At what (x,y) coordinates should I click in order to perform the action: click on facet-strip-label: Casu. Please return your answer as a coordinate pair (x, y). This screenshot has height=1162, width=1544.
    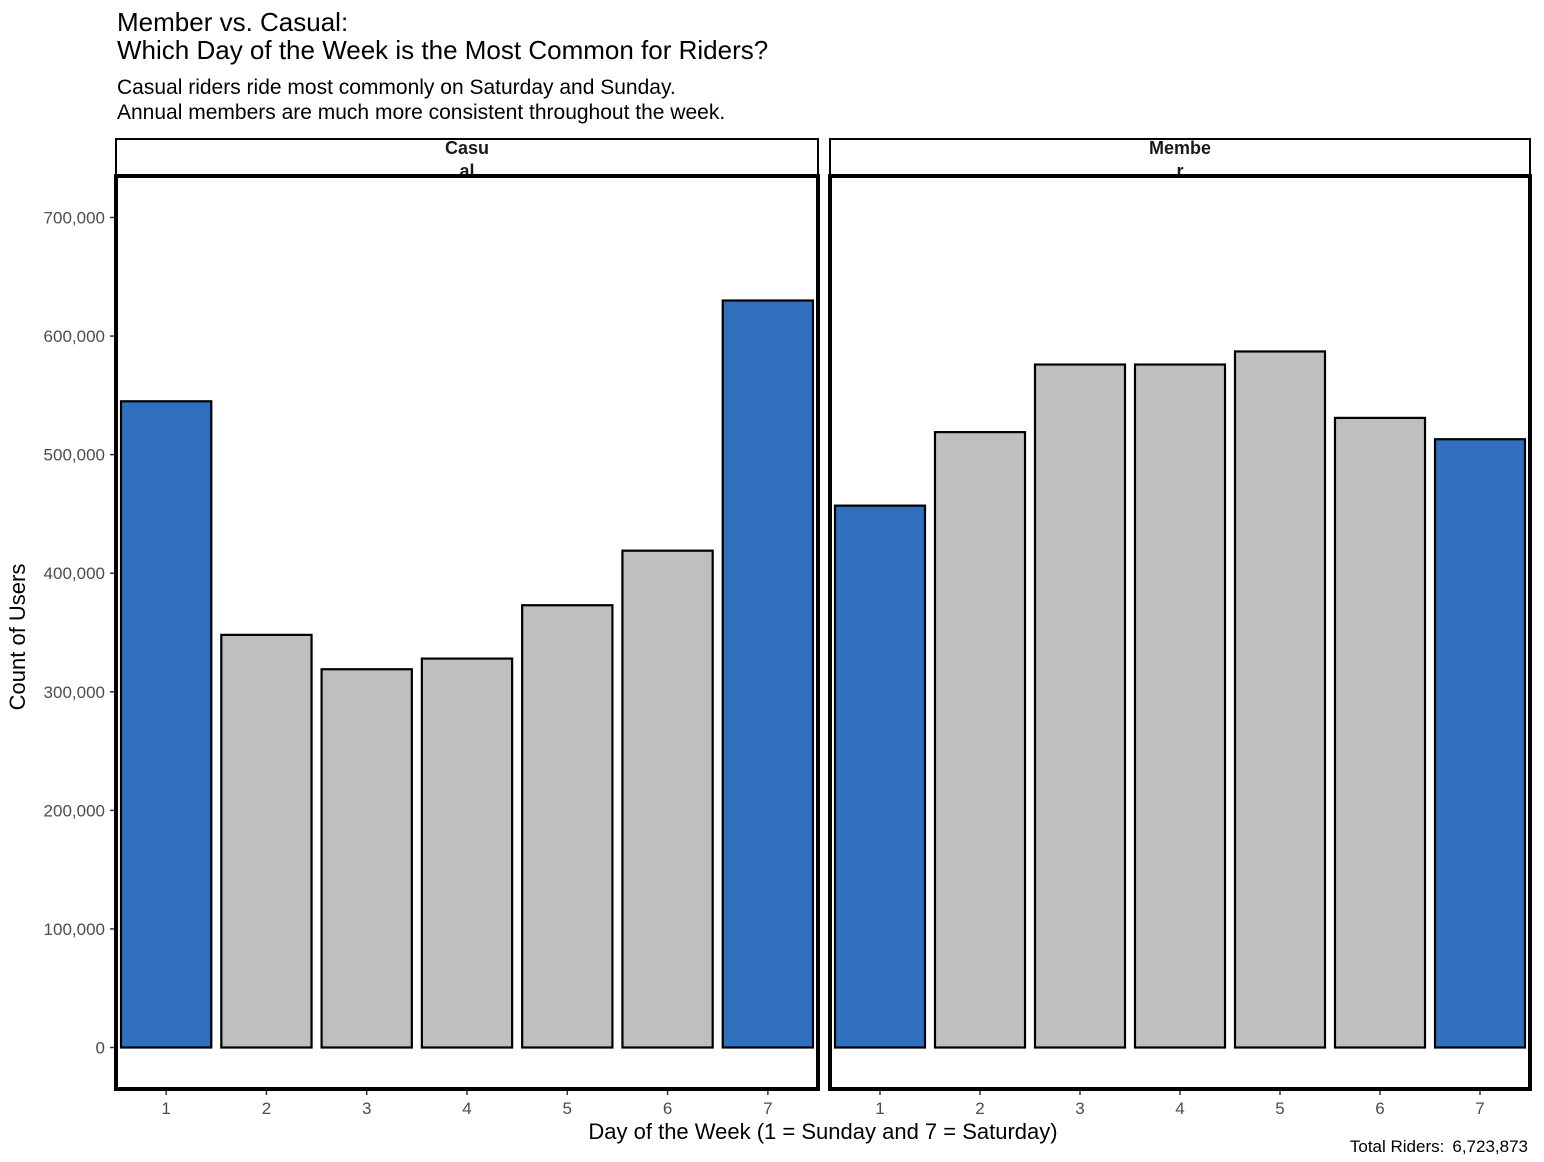
    Looking at the image, I should click on (467, 148).